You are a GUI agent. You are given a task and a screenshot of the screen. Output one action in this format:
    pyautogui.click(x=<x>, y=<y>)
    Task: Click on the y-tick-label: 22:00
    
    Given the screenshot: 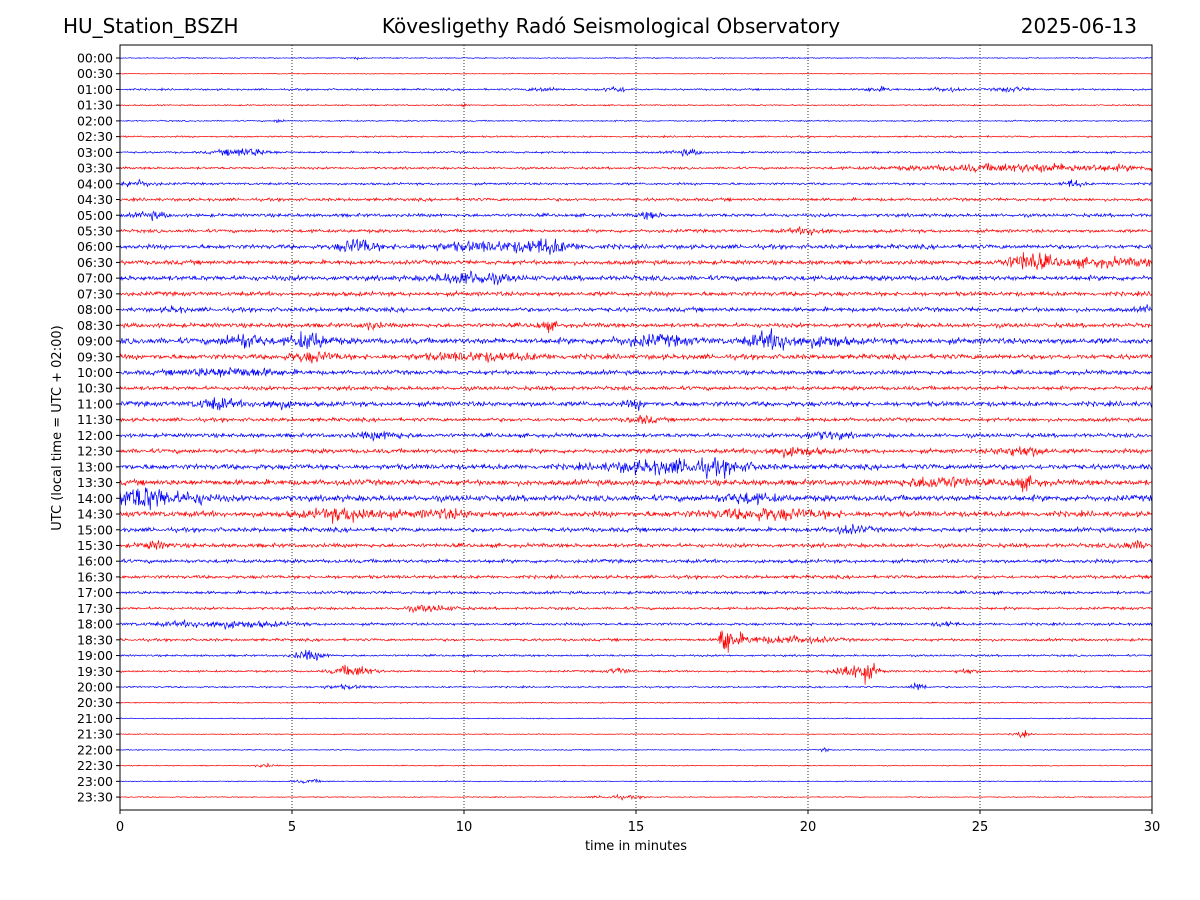 What is the action you would take?
    pyautogui.click(x=95, y=749)
    